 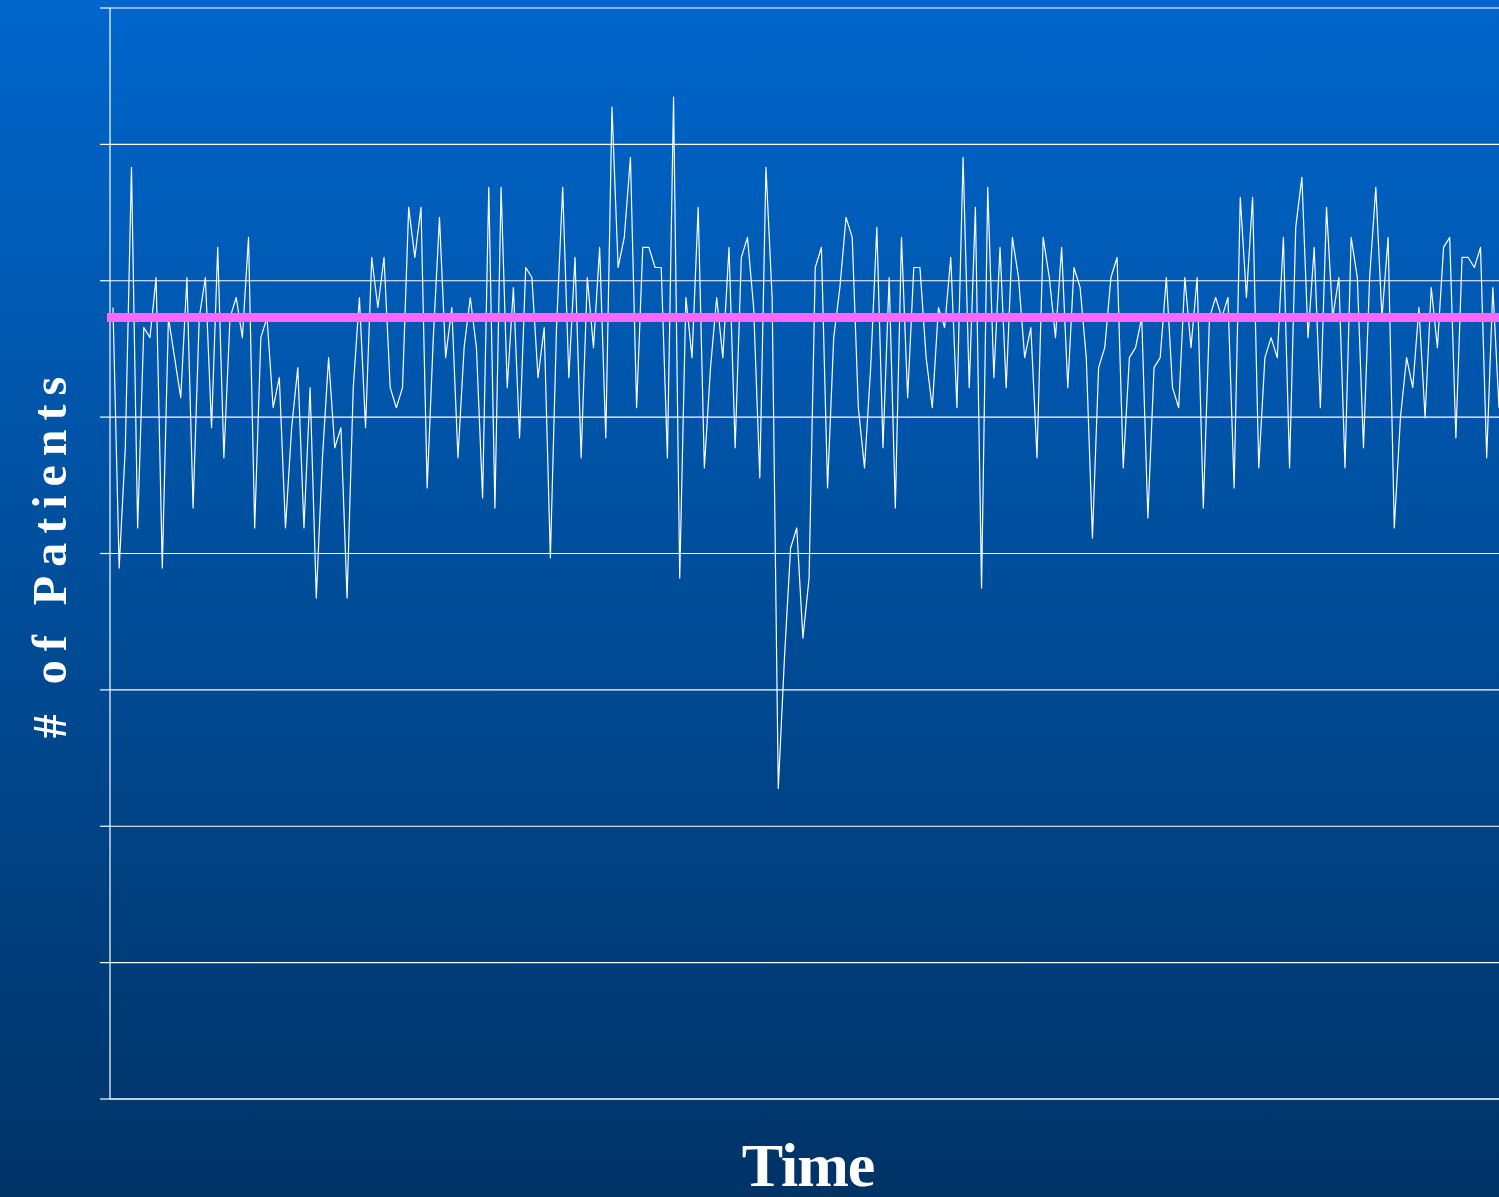 I want to click on x-axis-title: Time, so click(x=808, y=1164).